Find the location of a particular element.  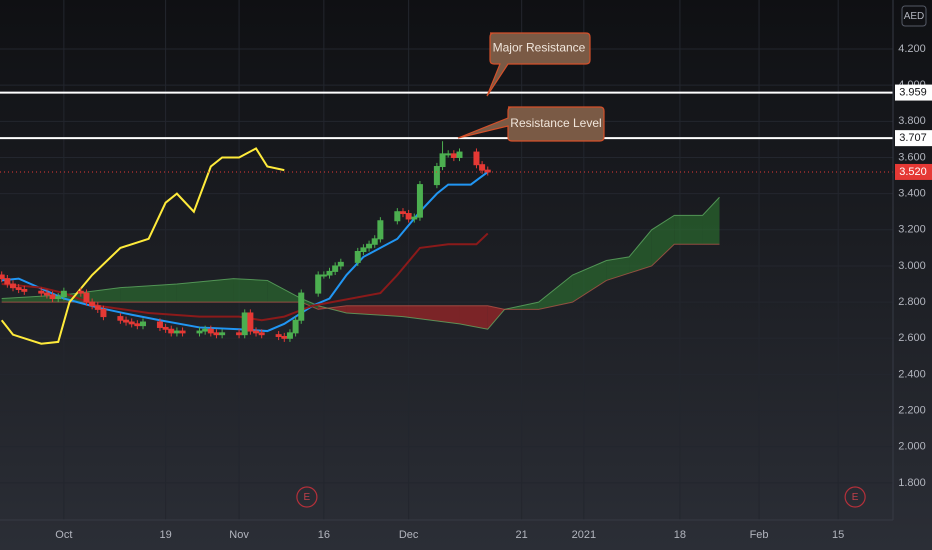

last-price-box is located at coordinates (913, 171).